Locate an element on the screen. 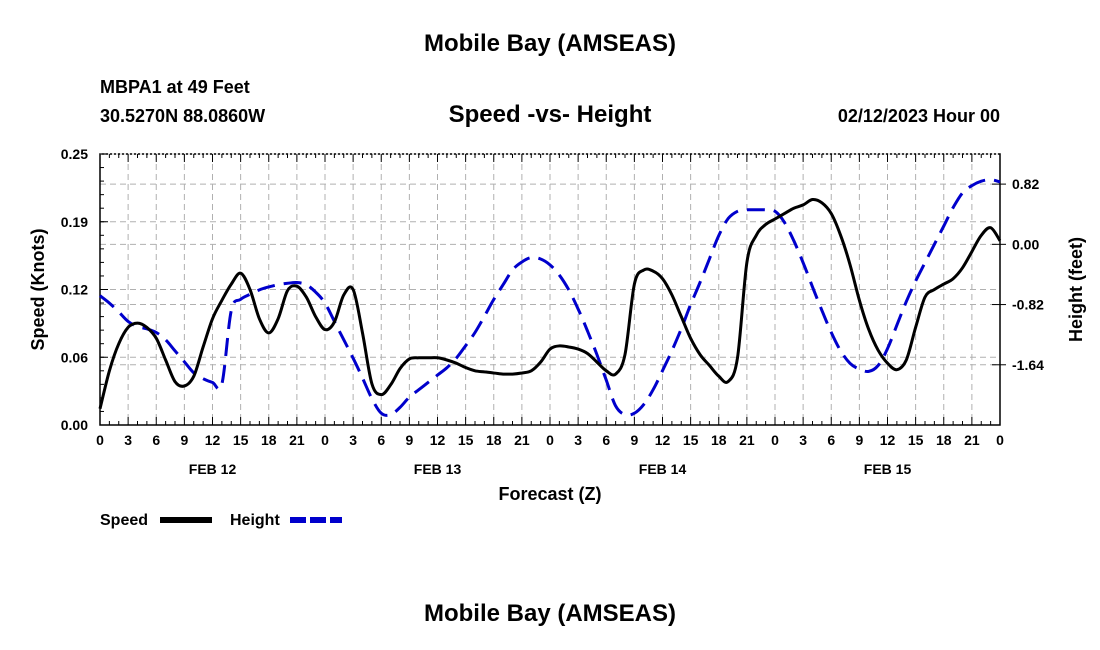 This screenshot has width=1100, height=650. chart-main-title: Mobile Bay (AMSEAS) is located at coordinates (550, 43).